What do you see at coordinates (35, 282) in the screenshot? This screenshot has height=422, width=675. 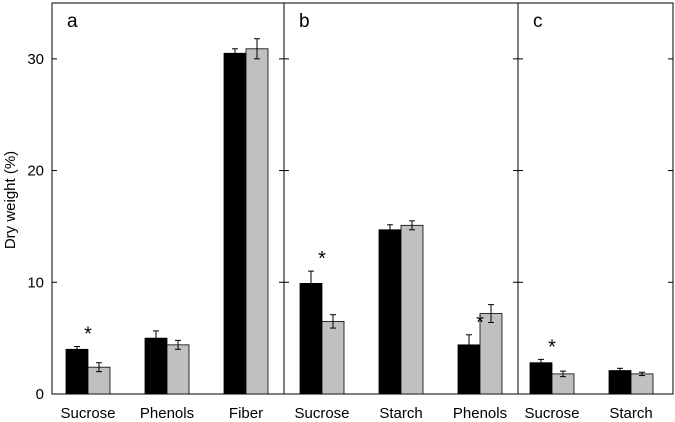 I see `y-tick-label: 10` at bounding box center [35, 282].